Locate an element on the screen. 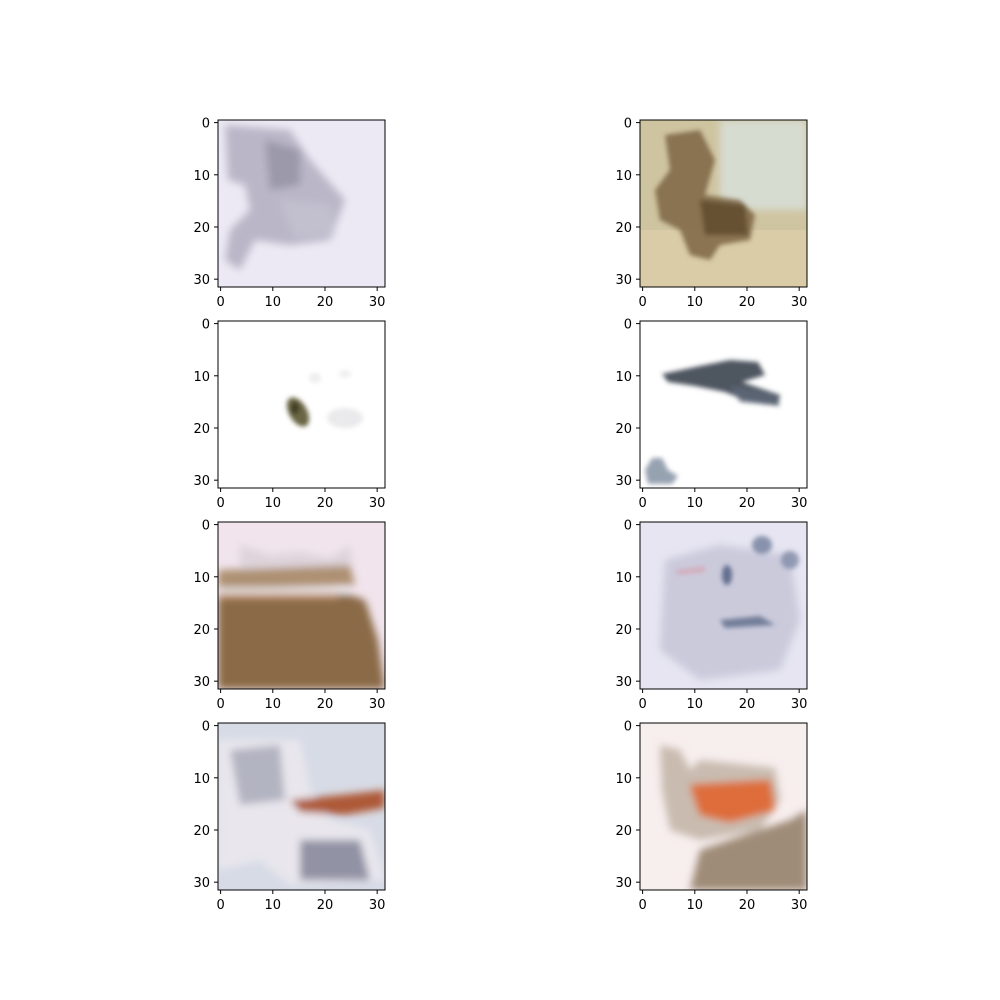 Image resolution: width=1000 pixels, height=1000 pixels. axes-6: 0 0 10 10 20 20 30 30 is located at coordinates (711, 615).